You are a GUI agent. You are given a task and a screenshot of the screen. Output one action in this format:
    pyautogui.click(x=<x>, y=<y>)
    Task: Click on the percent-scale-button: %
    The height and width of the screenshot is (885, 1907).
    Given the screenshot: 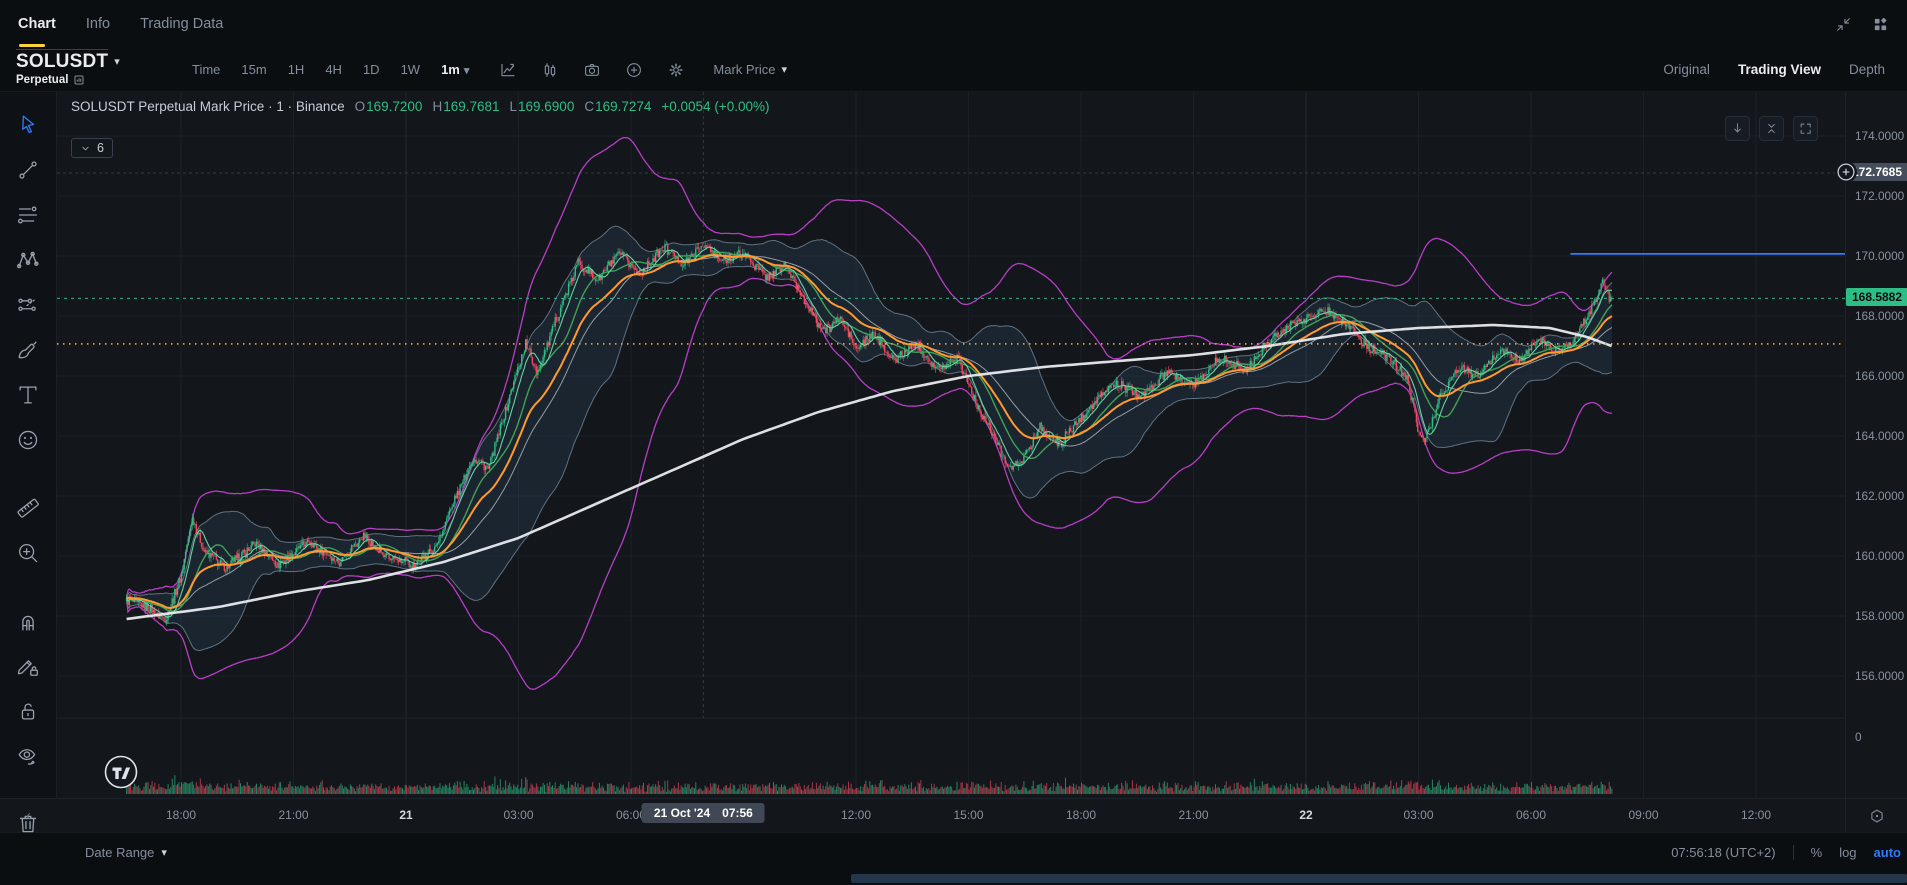 What is the action you would take?
    pyautogui.click(x=1816, y=852)
    